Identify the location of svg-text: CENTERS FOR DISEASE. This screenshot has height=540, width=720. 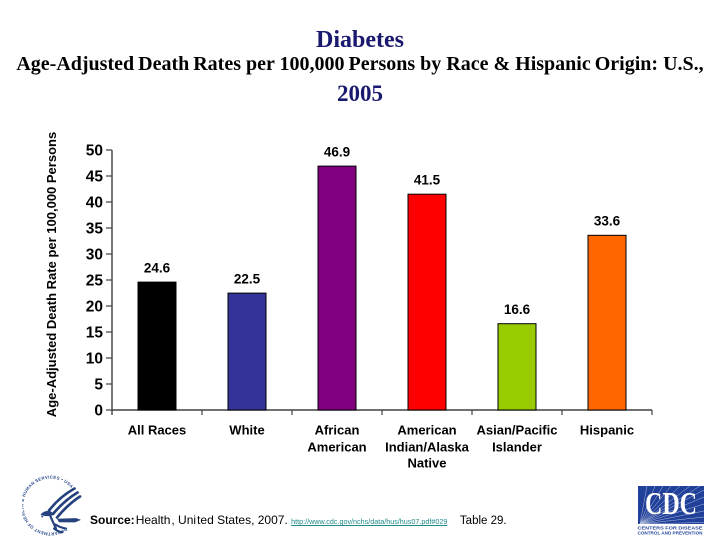
(671, 529).